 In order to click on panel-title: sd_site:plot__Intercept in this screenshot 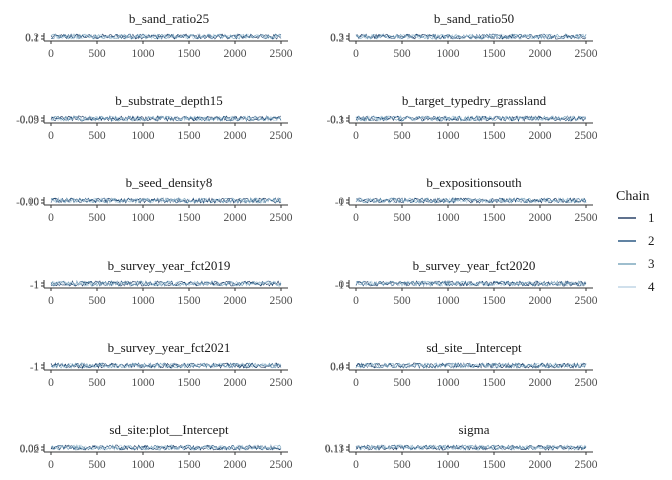, I will do `click(169, 429)`.